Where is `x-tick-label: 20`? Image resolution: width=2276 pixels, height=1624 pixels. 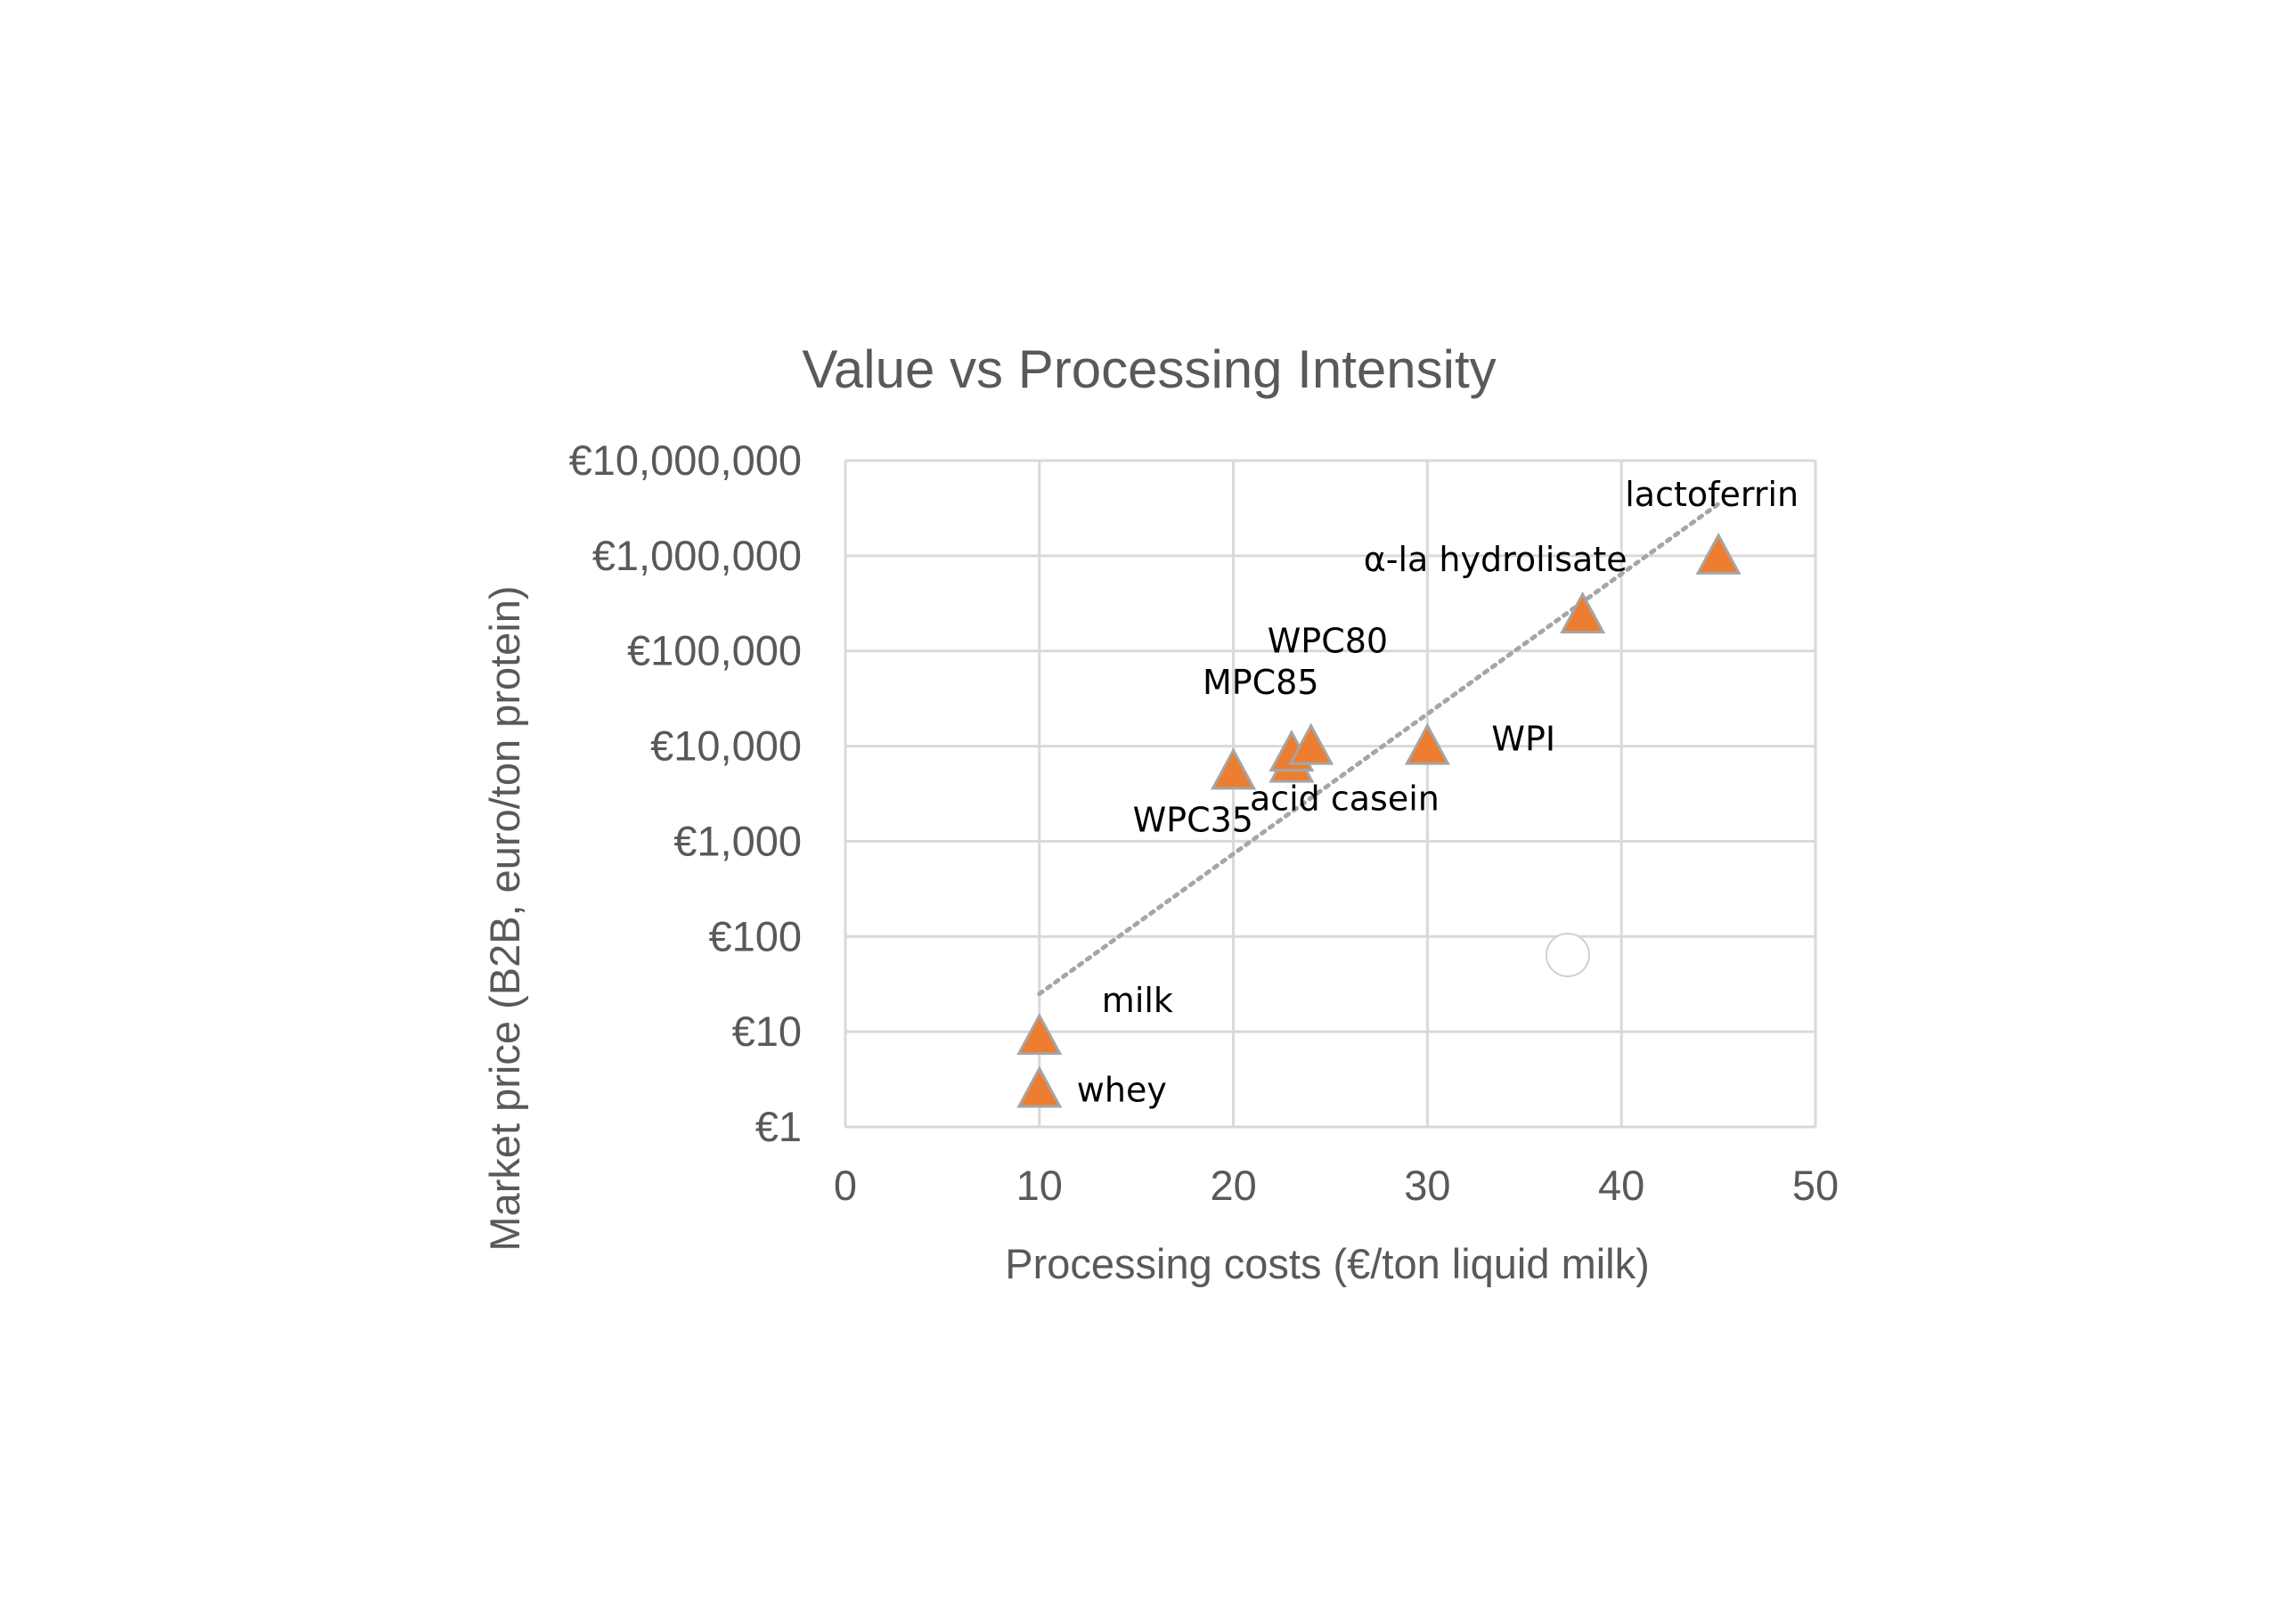 x-tick-label: 20 is located at coordinates (1233, 1185).